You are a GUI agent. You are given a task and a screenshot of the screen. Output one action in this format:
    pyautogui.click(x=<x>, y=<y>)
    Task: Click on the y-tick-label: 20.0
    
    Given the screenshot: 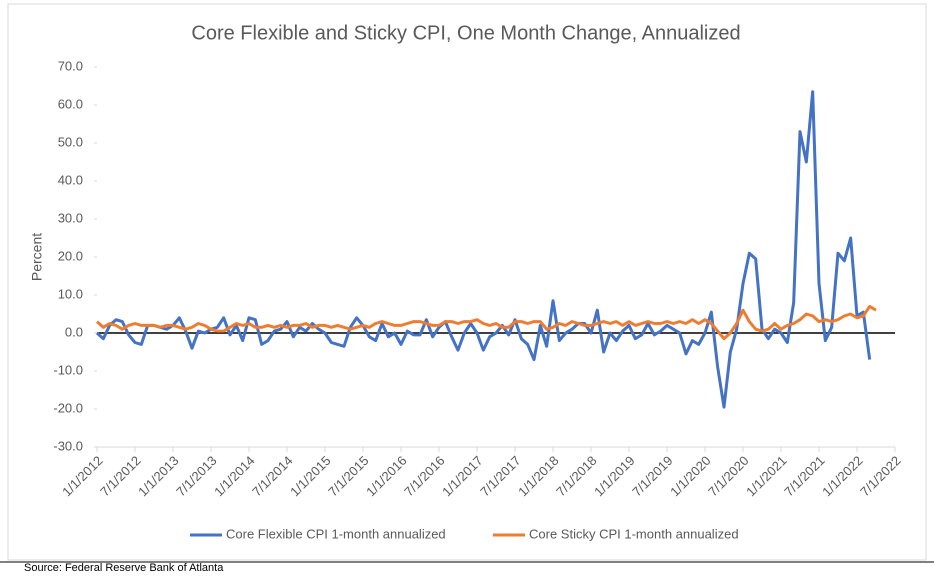 What is the action you would take?
    pyautogui.click(x=70, y=255)
    